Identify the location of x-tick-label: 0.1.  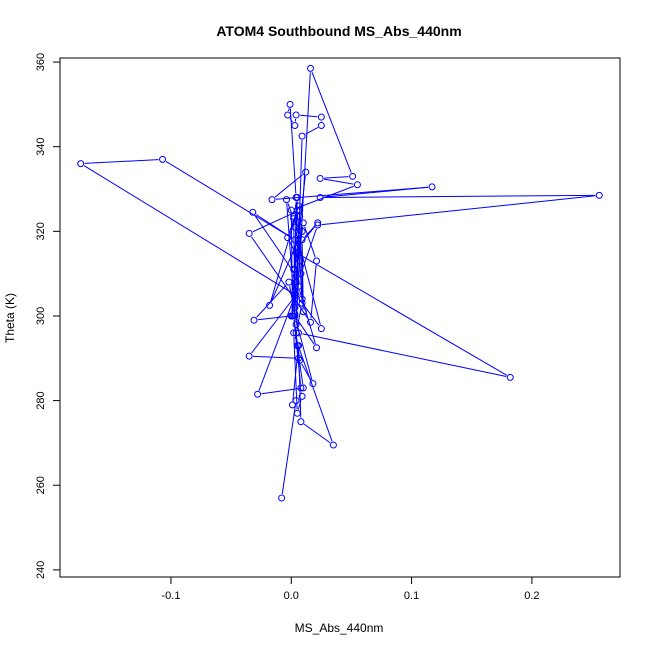
(411, 596).